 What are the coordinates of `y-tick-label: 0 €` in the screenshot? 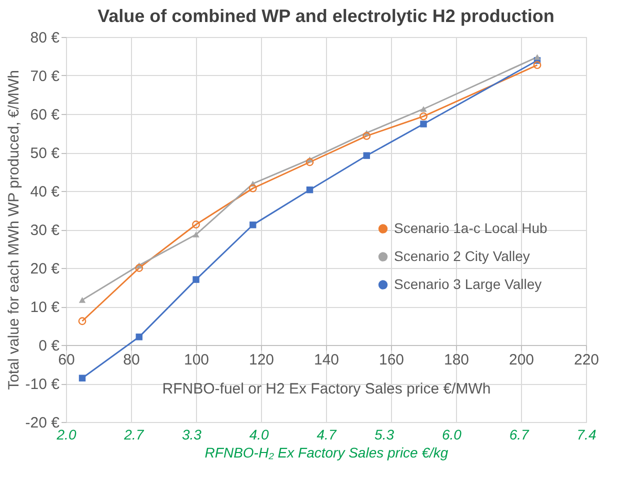 It's located at (49, 346).